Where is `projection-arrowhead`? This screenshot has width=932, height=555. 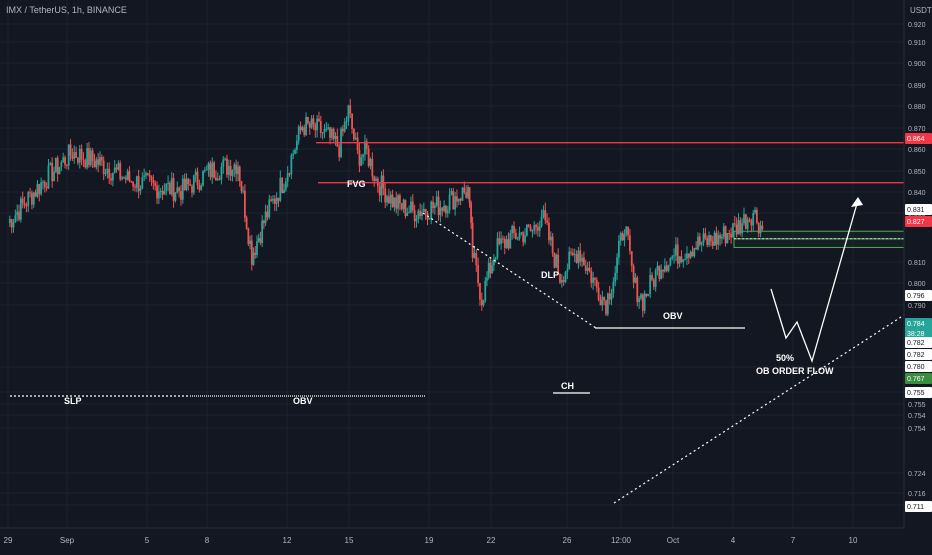
projection-arrowhead is located at coordinates (857, 202).